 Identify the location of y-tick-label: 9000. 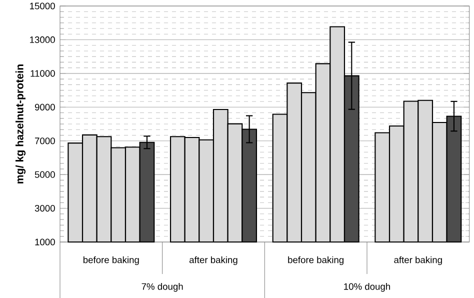
(44, 107).